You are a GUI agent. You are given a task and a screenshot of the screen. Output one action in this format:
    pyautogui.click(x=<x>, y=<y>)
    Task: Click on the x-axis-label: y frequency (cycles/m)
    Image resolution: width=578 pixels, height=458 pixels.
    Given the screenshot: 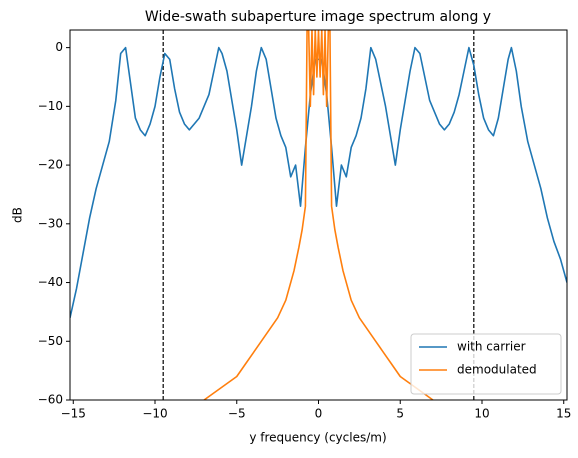 What is the action you would take?
    pyautogui.click(x=317, y=438)
    